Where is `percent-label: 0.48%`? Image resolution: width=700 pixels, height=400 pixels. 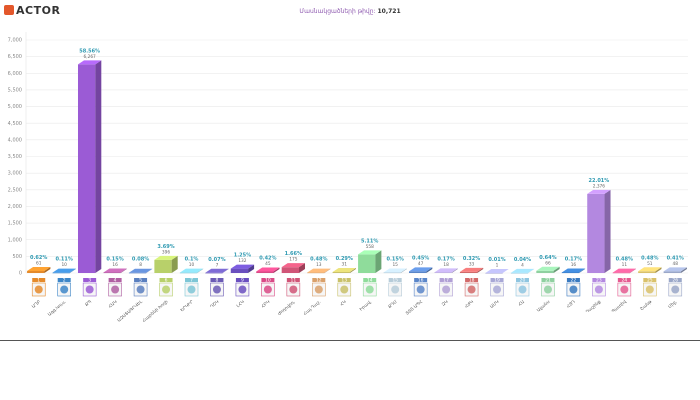 percent-label: 0.48% is located at coordinates (649, 258).